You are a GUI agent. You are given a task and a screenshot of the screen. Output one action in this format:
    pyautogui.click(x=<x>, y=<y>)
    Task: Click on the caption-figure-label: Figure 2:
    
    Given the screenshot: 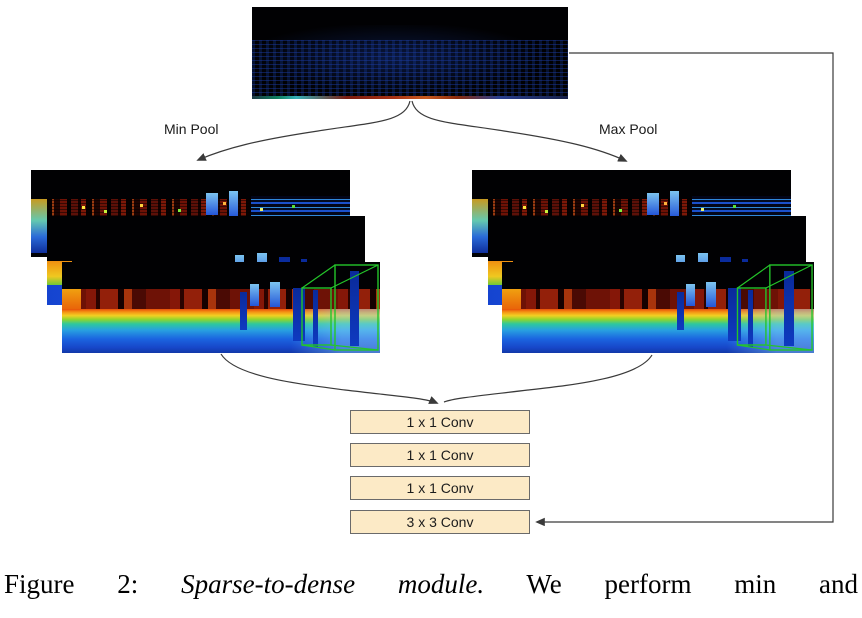 What is the action you would take?
    pyautogui.click(x=71, y=584)
    